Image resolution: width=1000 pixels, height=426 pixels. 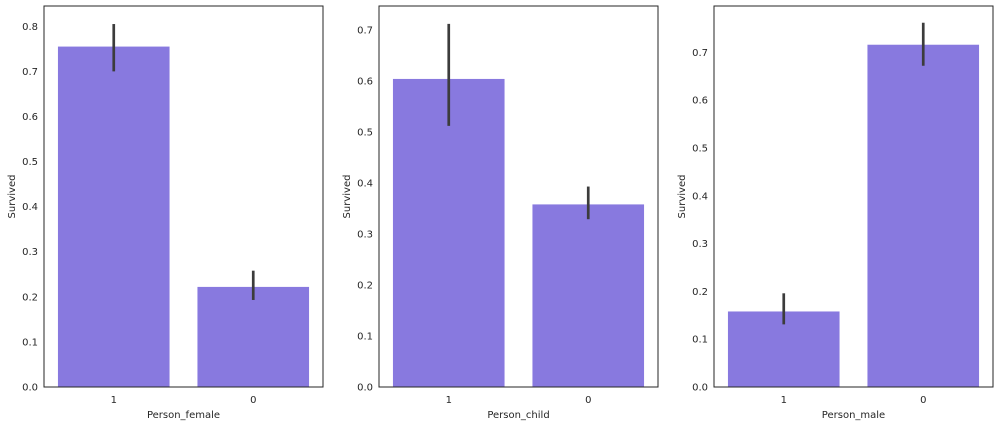 What do you see at coordinates (30, 27) in the screenshot?
I see `y-tick-label: 0.8` at bounding box center [30, 27].